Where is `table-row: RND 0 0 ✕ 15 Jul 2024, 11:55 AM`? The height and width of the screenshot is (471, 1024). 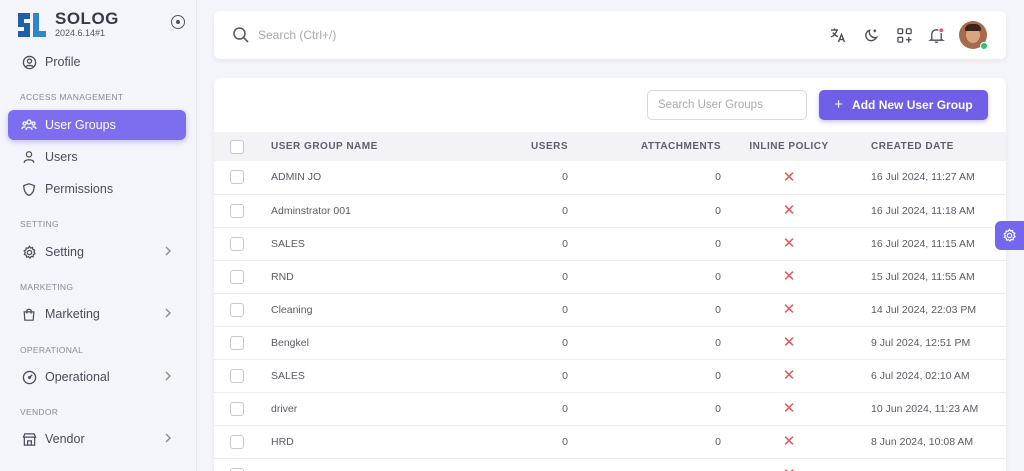
table-row: RND 0 0 ✕ 15 Jul 2024, 11:55 AM is located at coordinates (610, 276).